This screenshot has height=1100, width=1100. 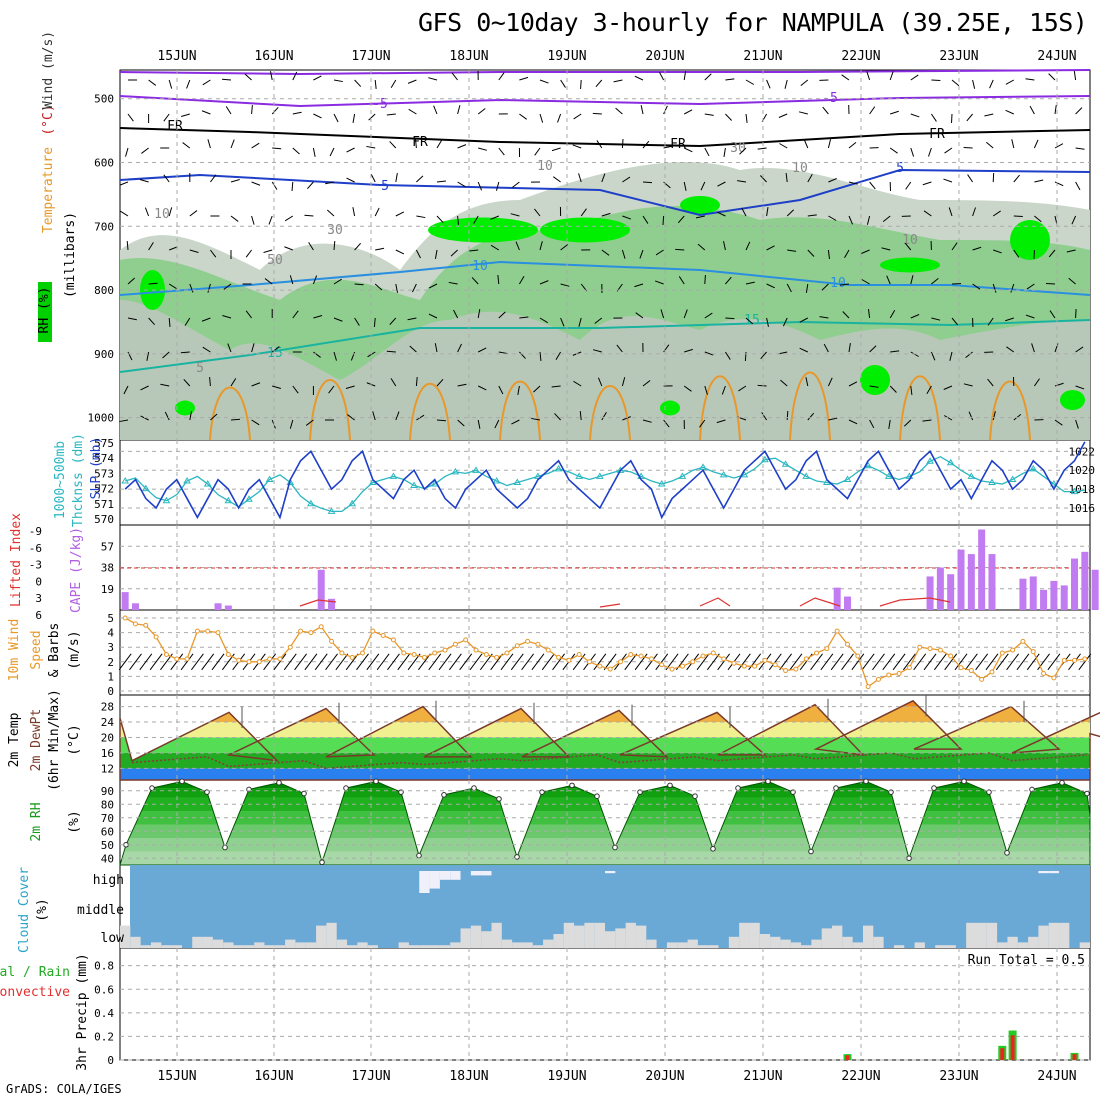 What do you see at coordinates (107, 753) in the screenshot?
I see `temp-tick-16: 16` at bounding box center [107, 753].